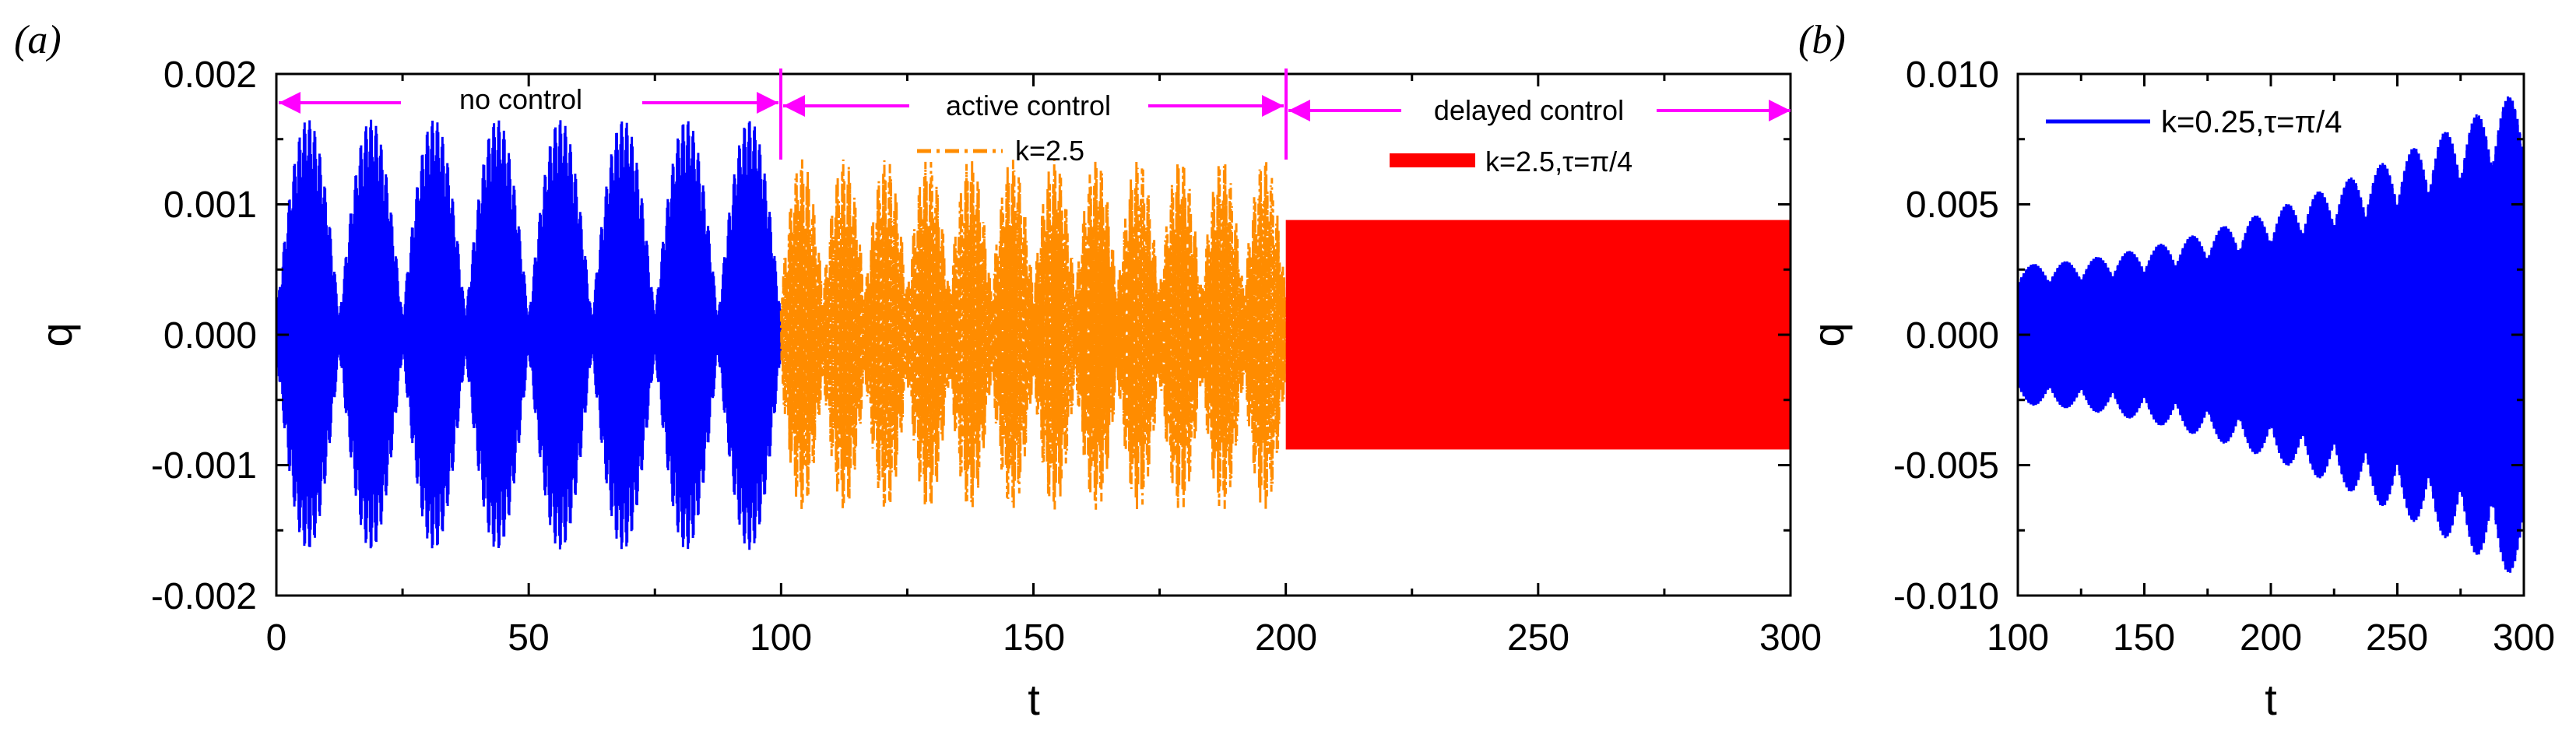 The height and width of the screenshot is (731, 2576). I want to click on annotation-active-control: active control, so click(1029, 105).